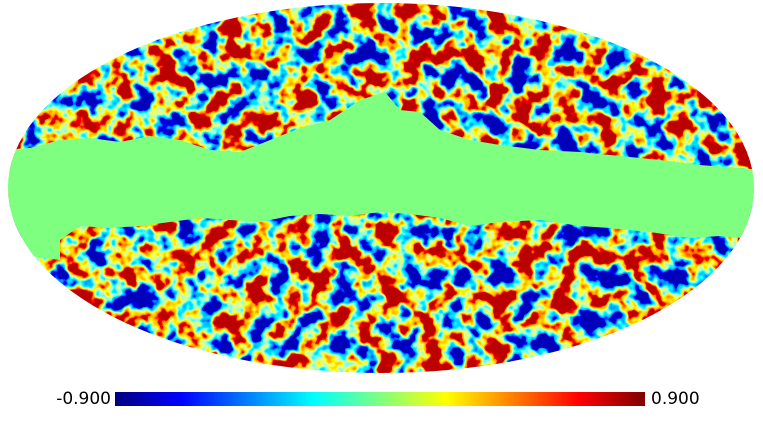 This screenshot has width=763, height=424. What do you see at coordinates (675, 399) in the screenshot?
I see `colorbar-label: 0.900` at bounding box center [675, 399].